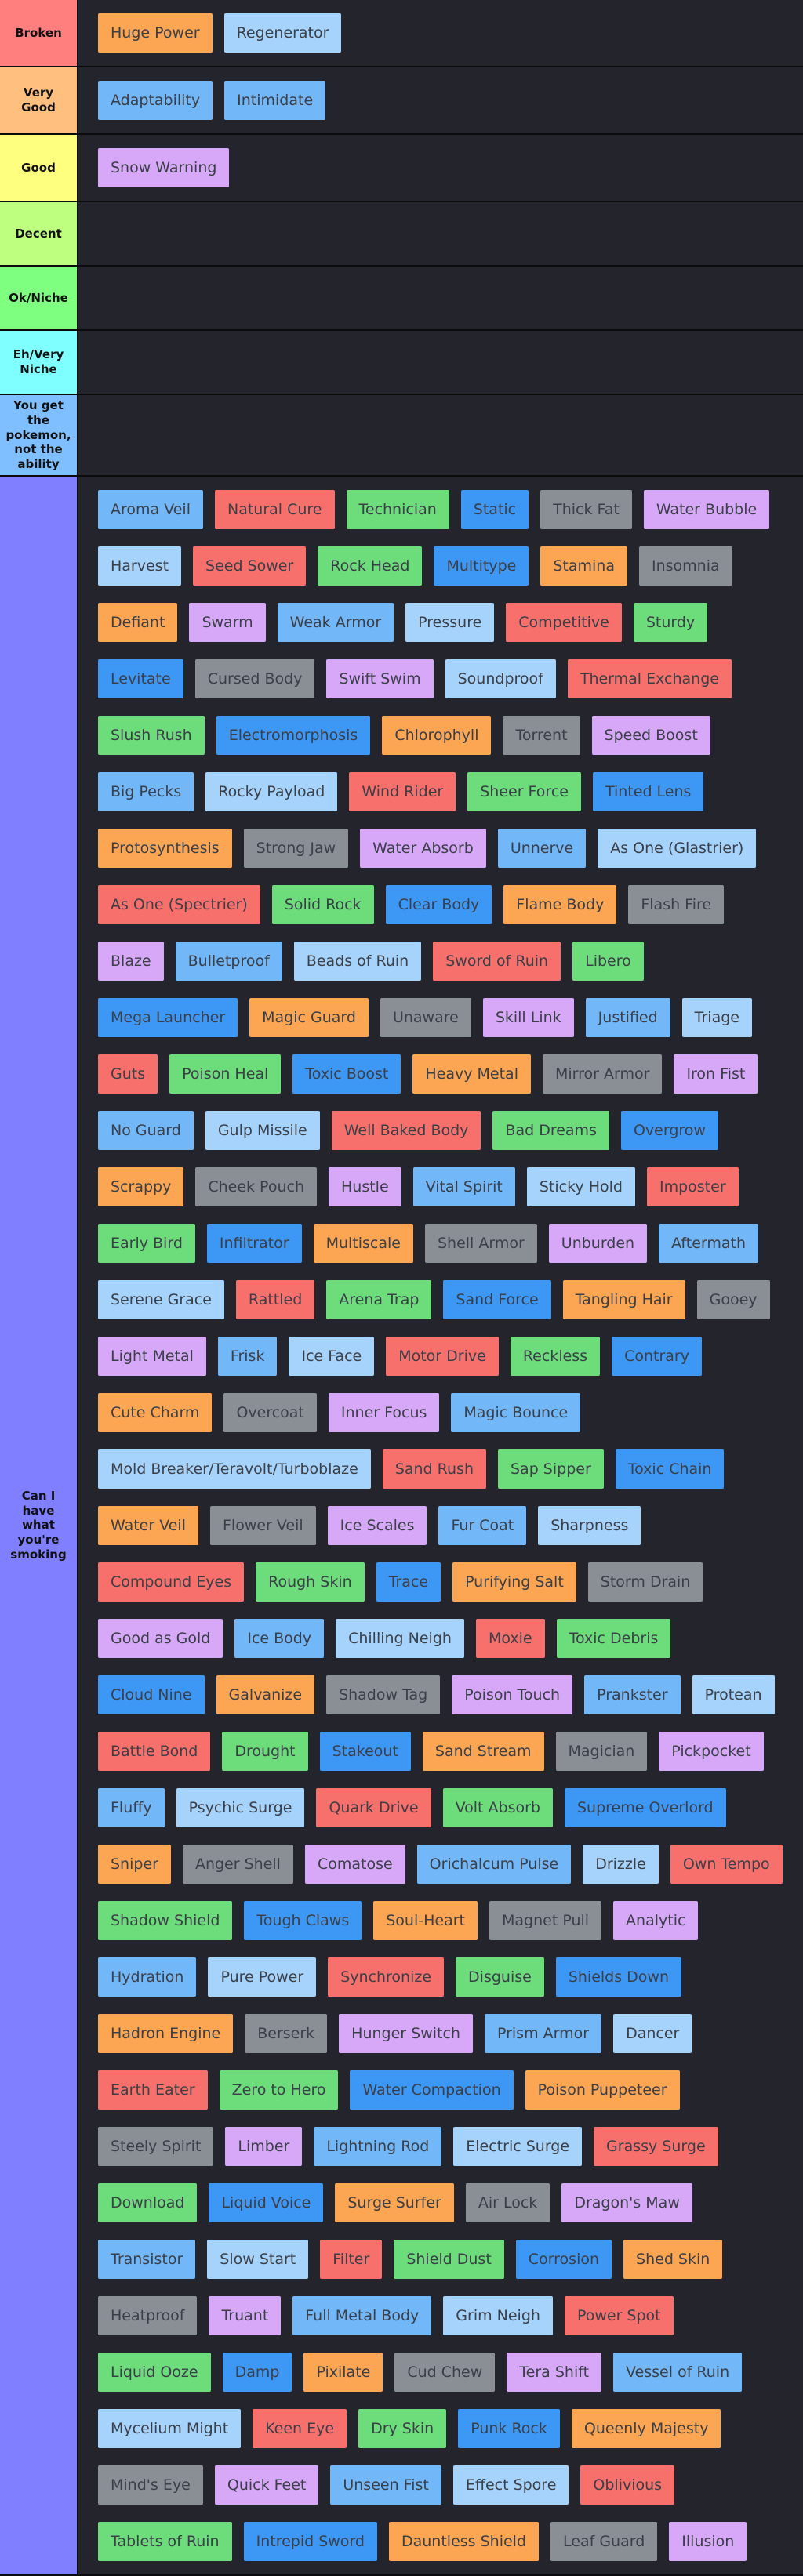  I want to click on ability-chip: Rattled, so click(275, 1299).